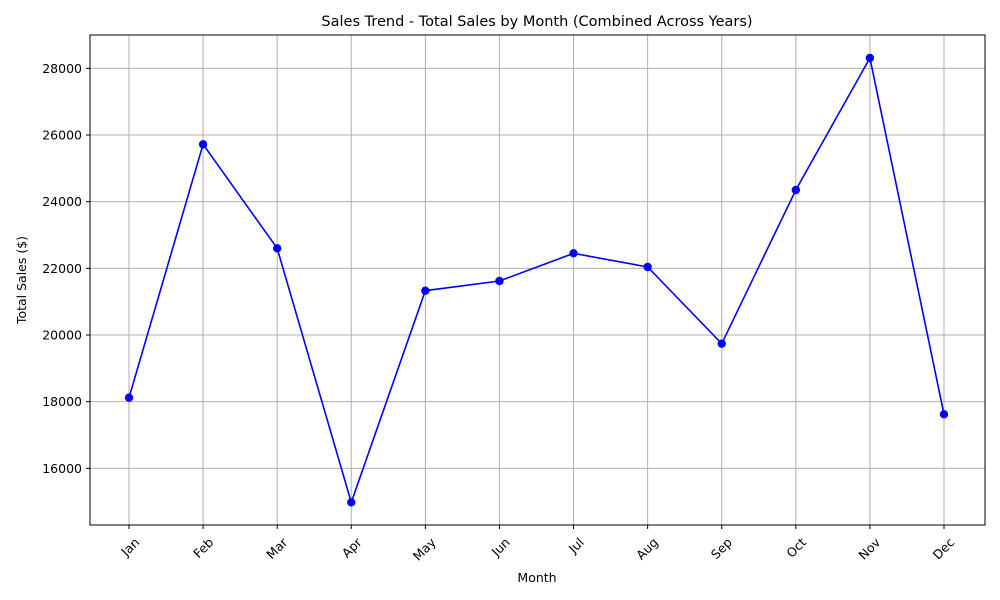 The image size is (1000, 600). Describe the element at coordinates (576, 546) in the screenshot. I see `x-tick-label: Jul` at that location.